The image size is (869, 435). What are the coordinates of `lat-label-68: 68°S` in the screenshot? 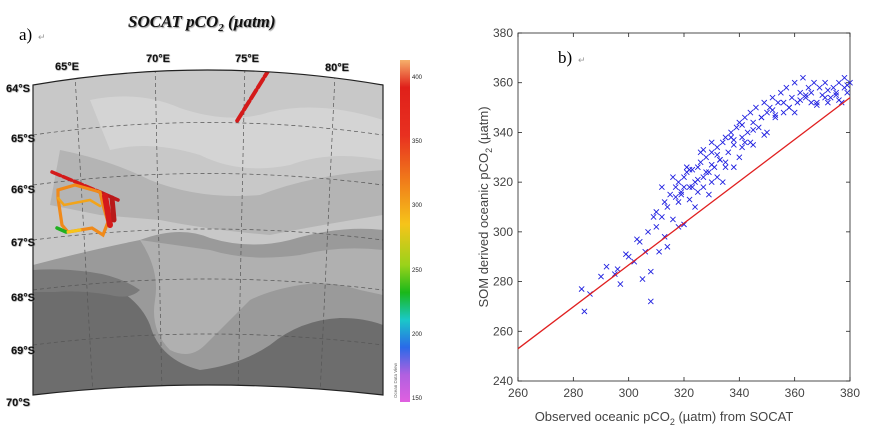 It's located at (23, 298).